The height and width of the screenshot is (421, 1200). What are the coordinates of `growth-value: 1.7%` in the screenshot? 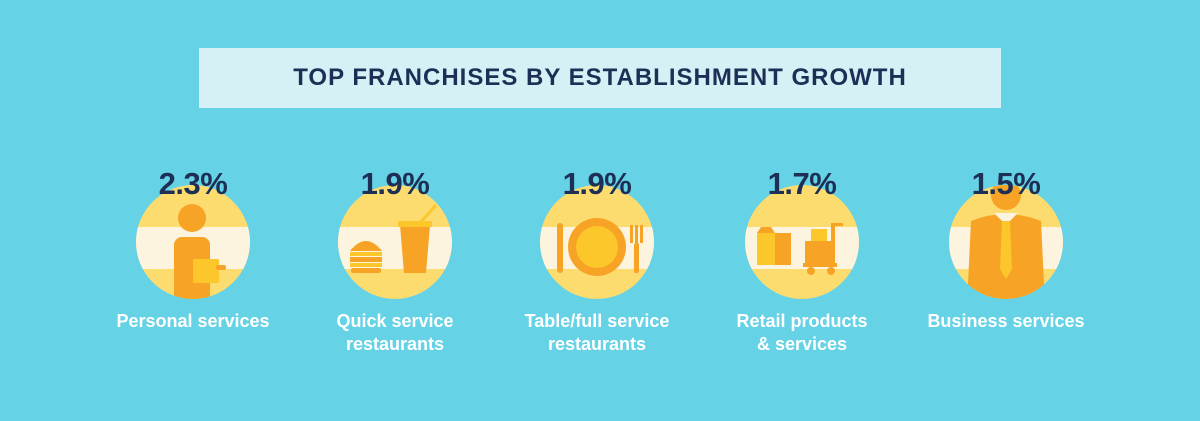 It's located at (802, 183).